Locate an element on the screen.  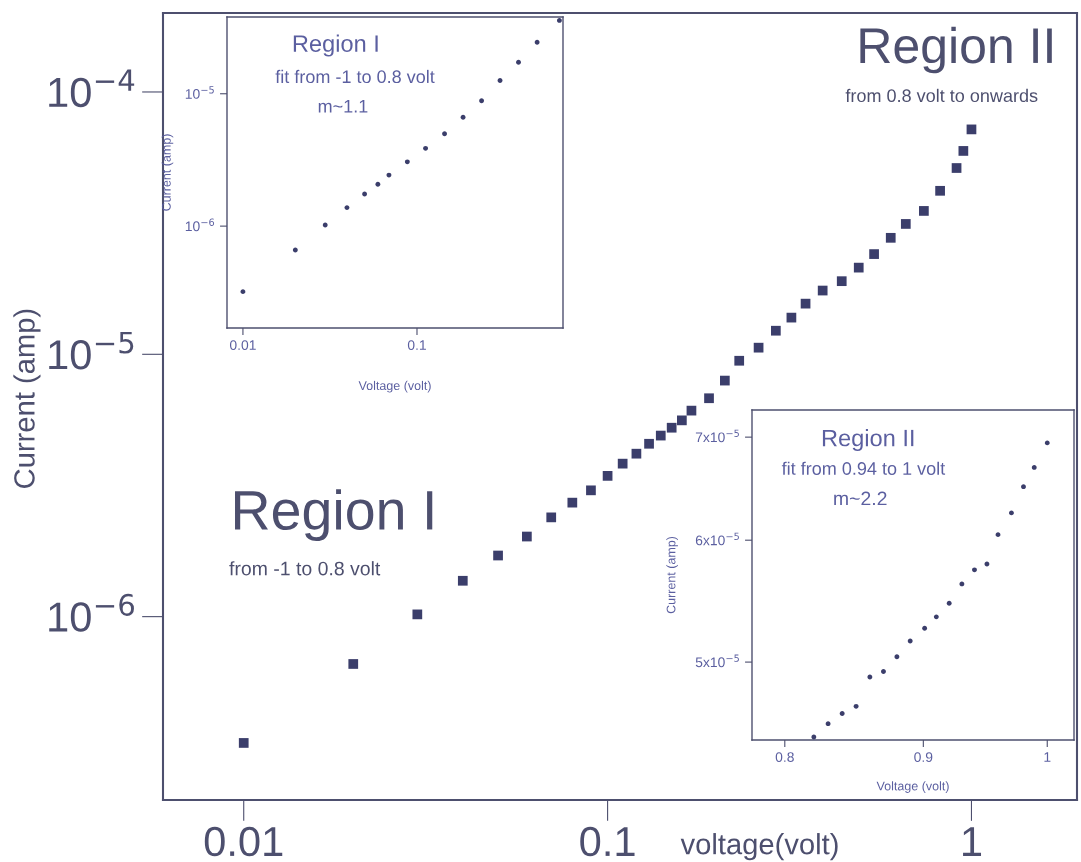
y-tick-label: 7x10$^{−5}$ is located at coordinates (717, 436).